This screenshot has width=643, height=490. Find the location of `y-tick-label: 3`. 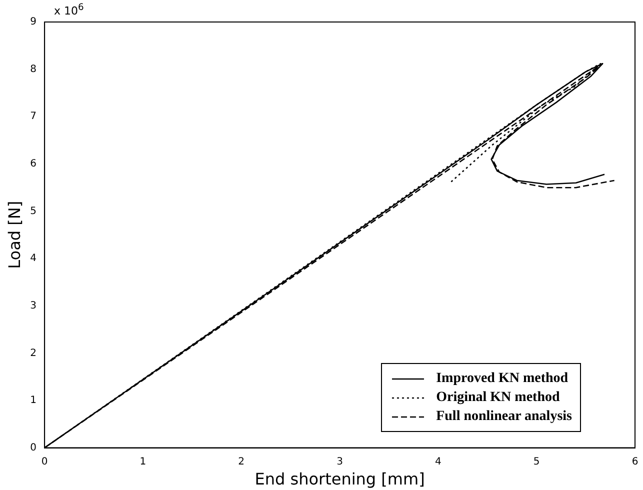

y-tick-label: 3 is located at coordinates (33, 306).